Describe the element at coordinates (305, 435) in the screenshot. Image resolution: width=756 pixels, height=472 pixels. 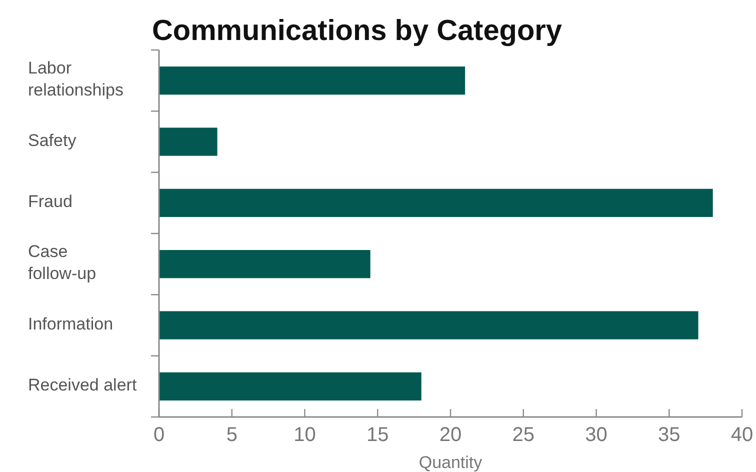
I see `x-tick-label: 10` at that location.